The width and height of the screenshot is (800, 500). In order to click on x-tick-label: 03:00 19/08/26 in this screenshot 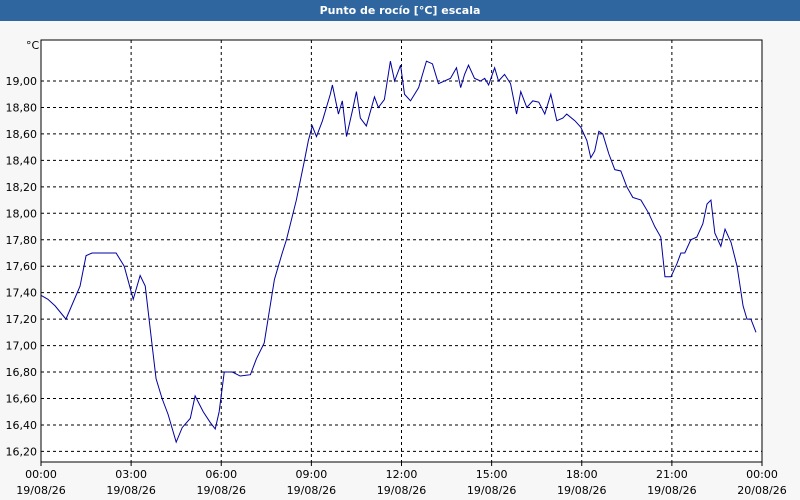, I will do `click(130, 482)`.